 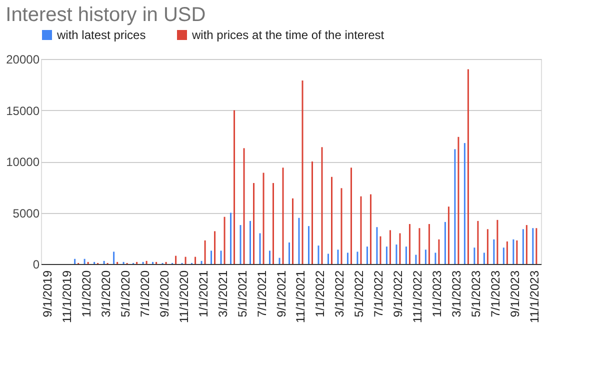 What do you see at coordinates (105, 294) in the screenshot?
I see `x-tick-label: 3/1/2020` at bounding box center [105, 294].